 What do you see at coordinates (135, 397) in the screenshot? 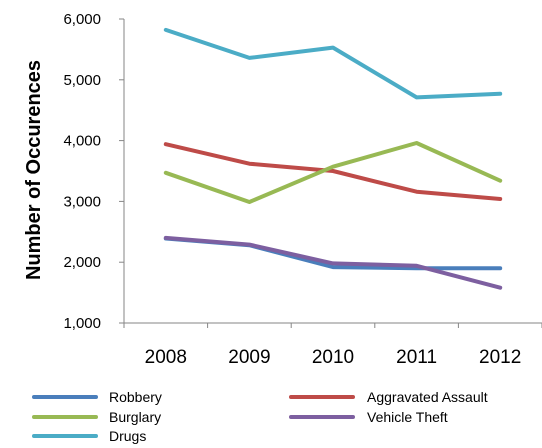
I see `legend-label-robbery: Robbery` at bounding box center [135, 397].